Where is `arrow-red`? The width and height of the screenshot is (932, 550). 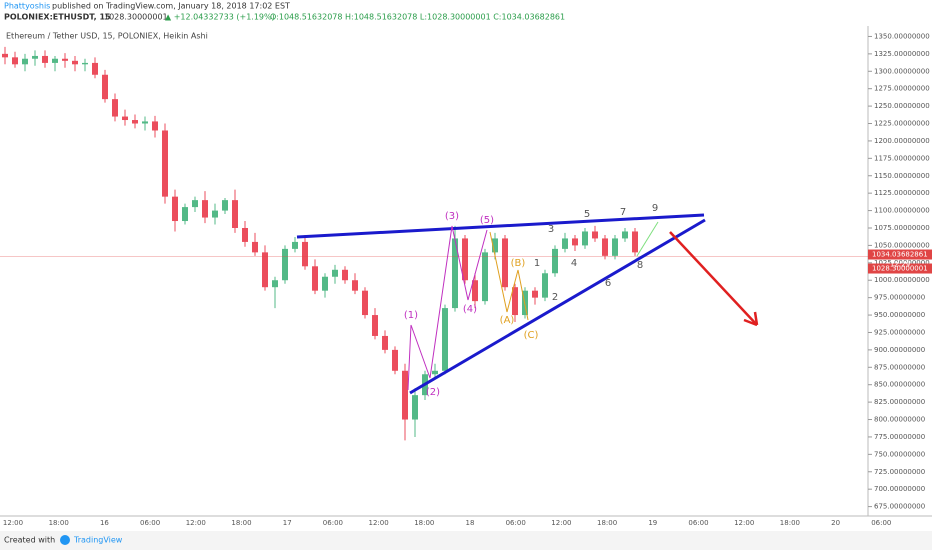 arrow-red is located at coordinates (713, 278).